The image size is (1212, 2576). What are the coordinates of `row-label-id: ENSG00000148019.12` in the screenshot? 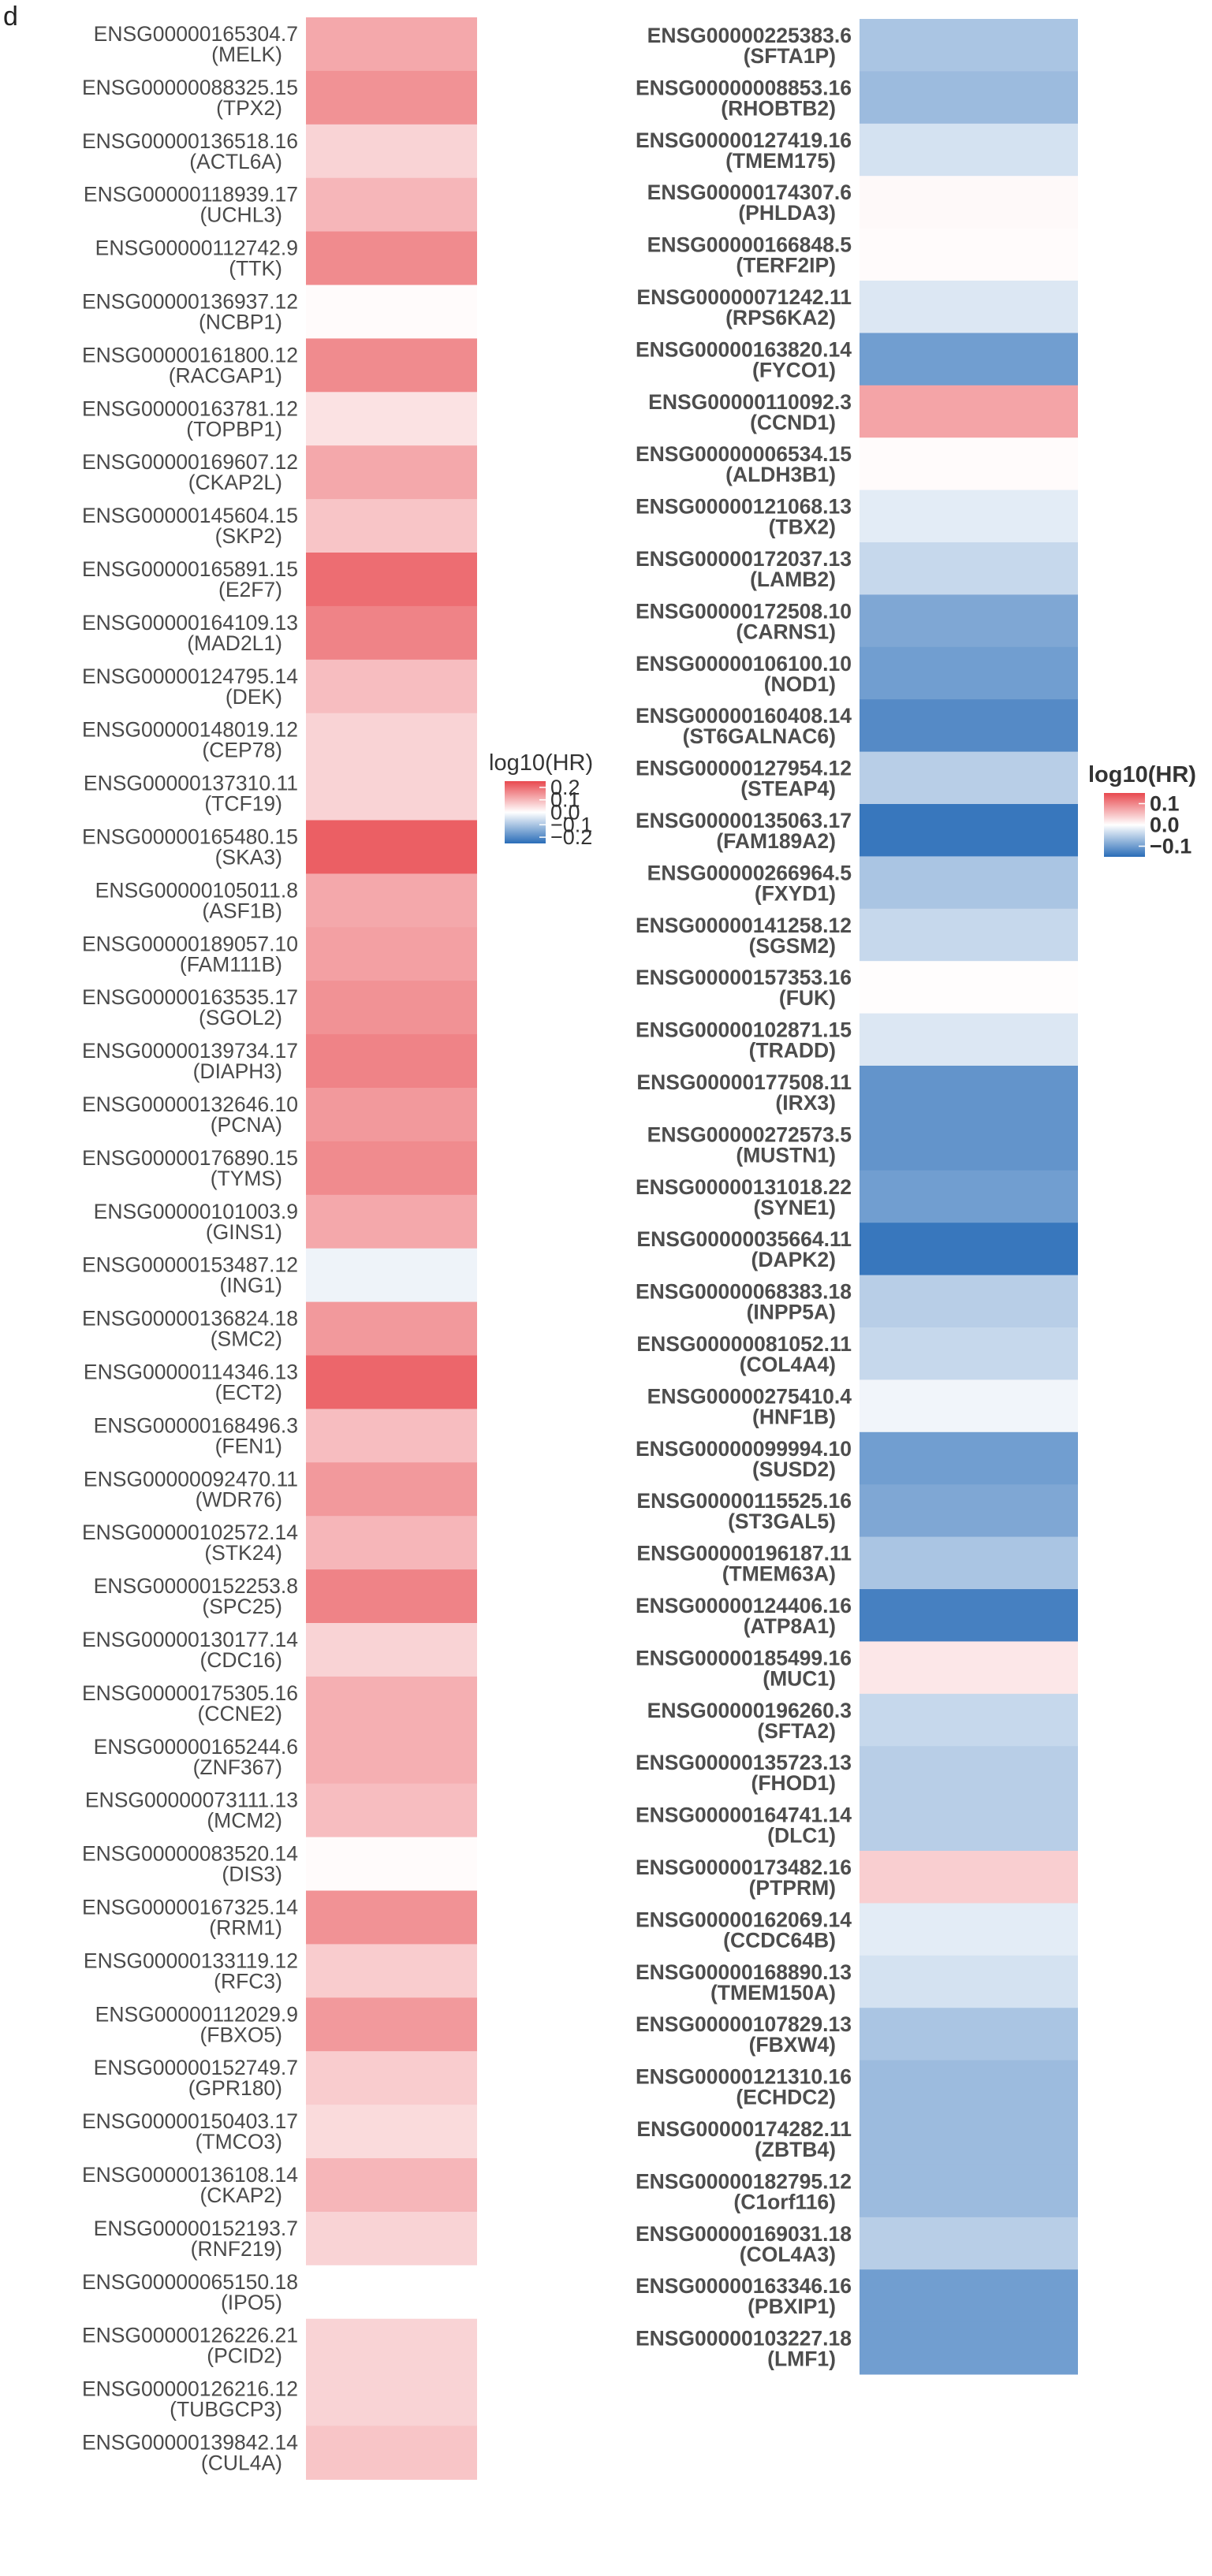 It's located at (190, 730).